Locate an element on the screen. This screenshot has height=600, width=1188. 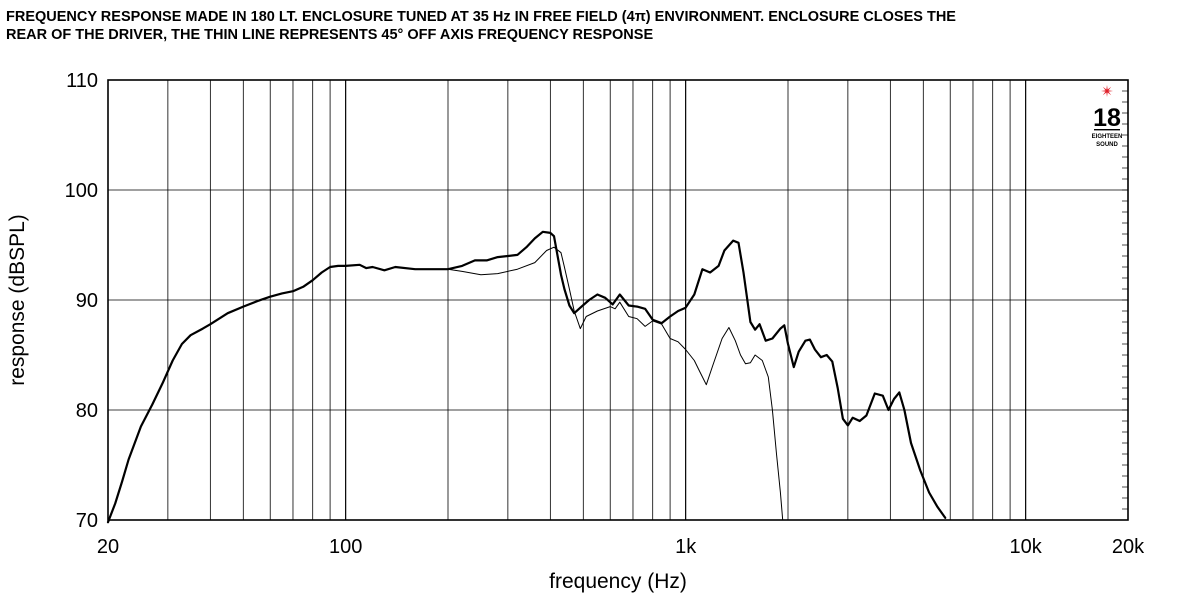
series-line-45-off-axis is located at coordinates (615, 383).